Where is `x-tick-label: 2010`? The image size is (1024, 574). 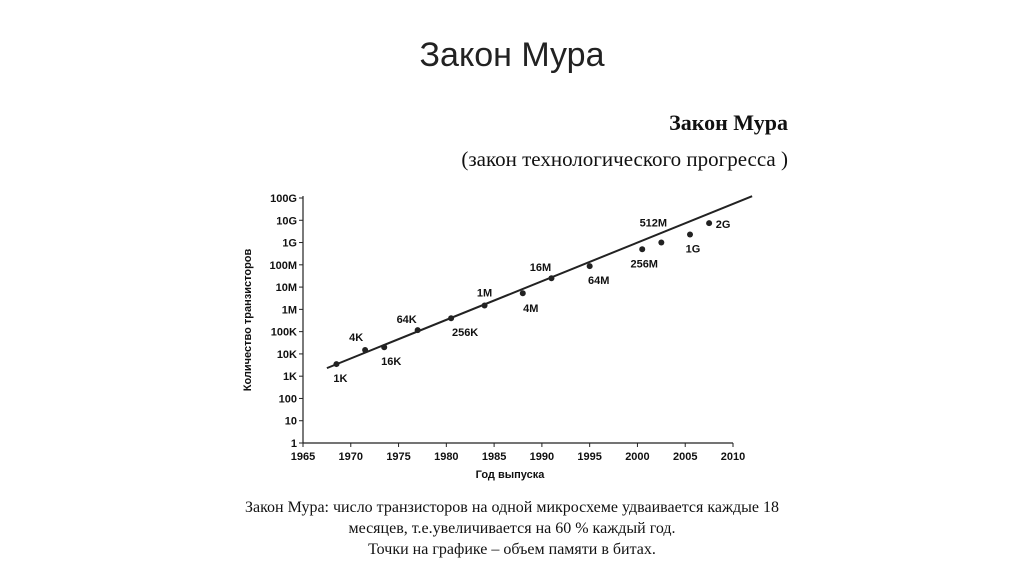
x-tick-label: 2010 is located at coordinates (733, 457).